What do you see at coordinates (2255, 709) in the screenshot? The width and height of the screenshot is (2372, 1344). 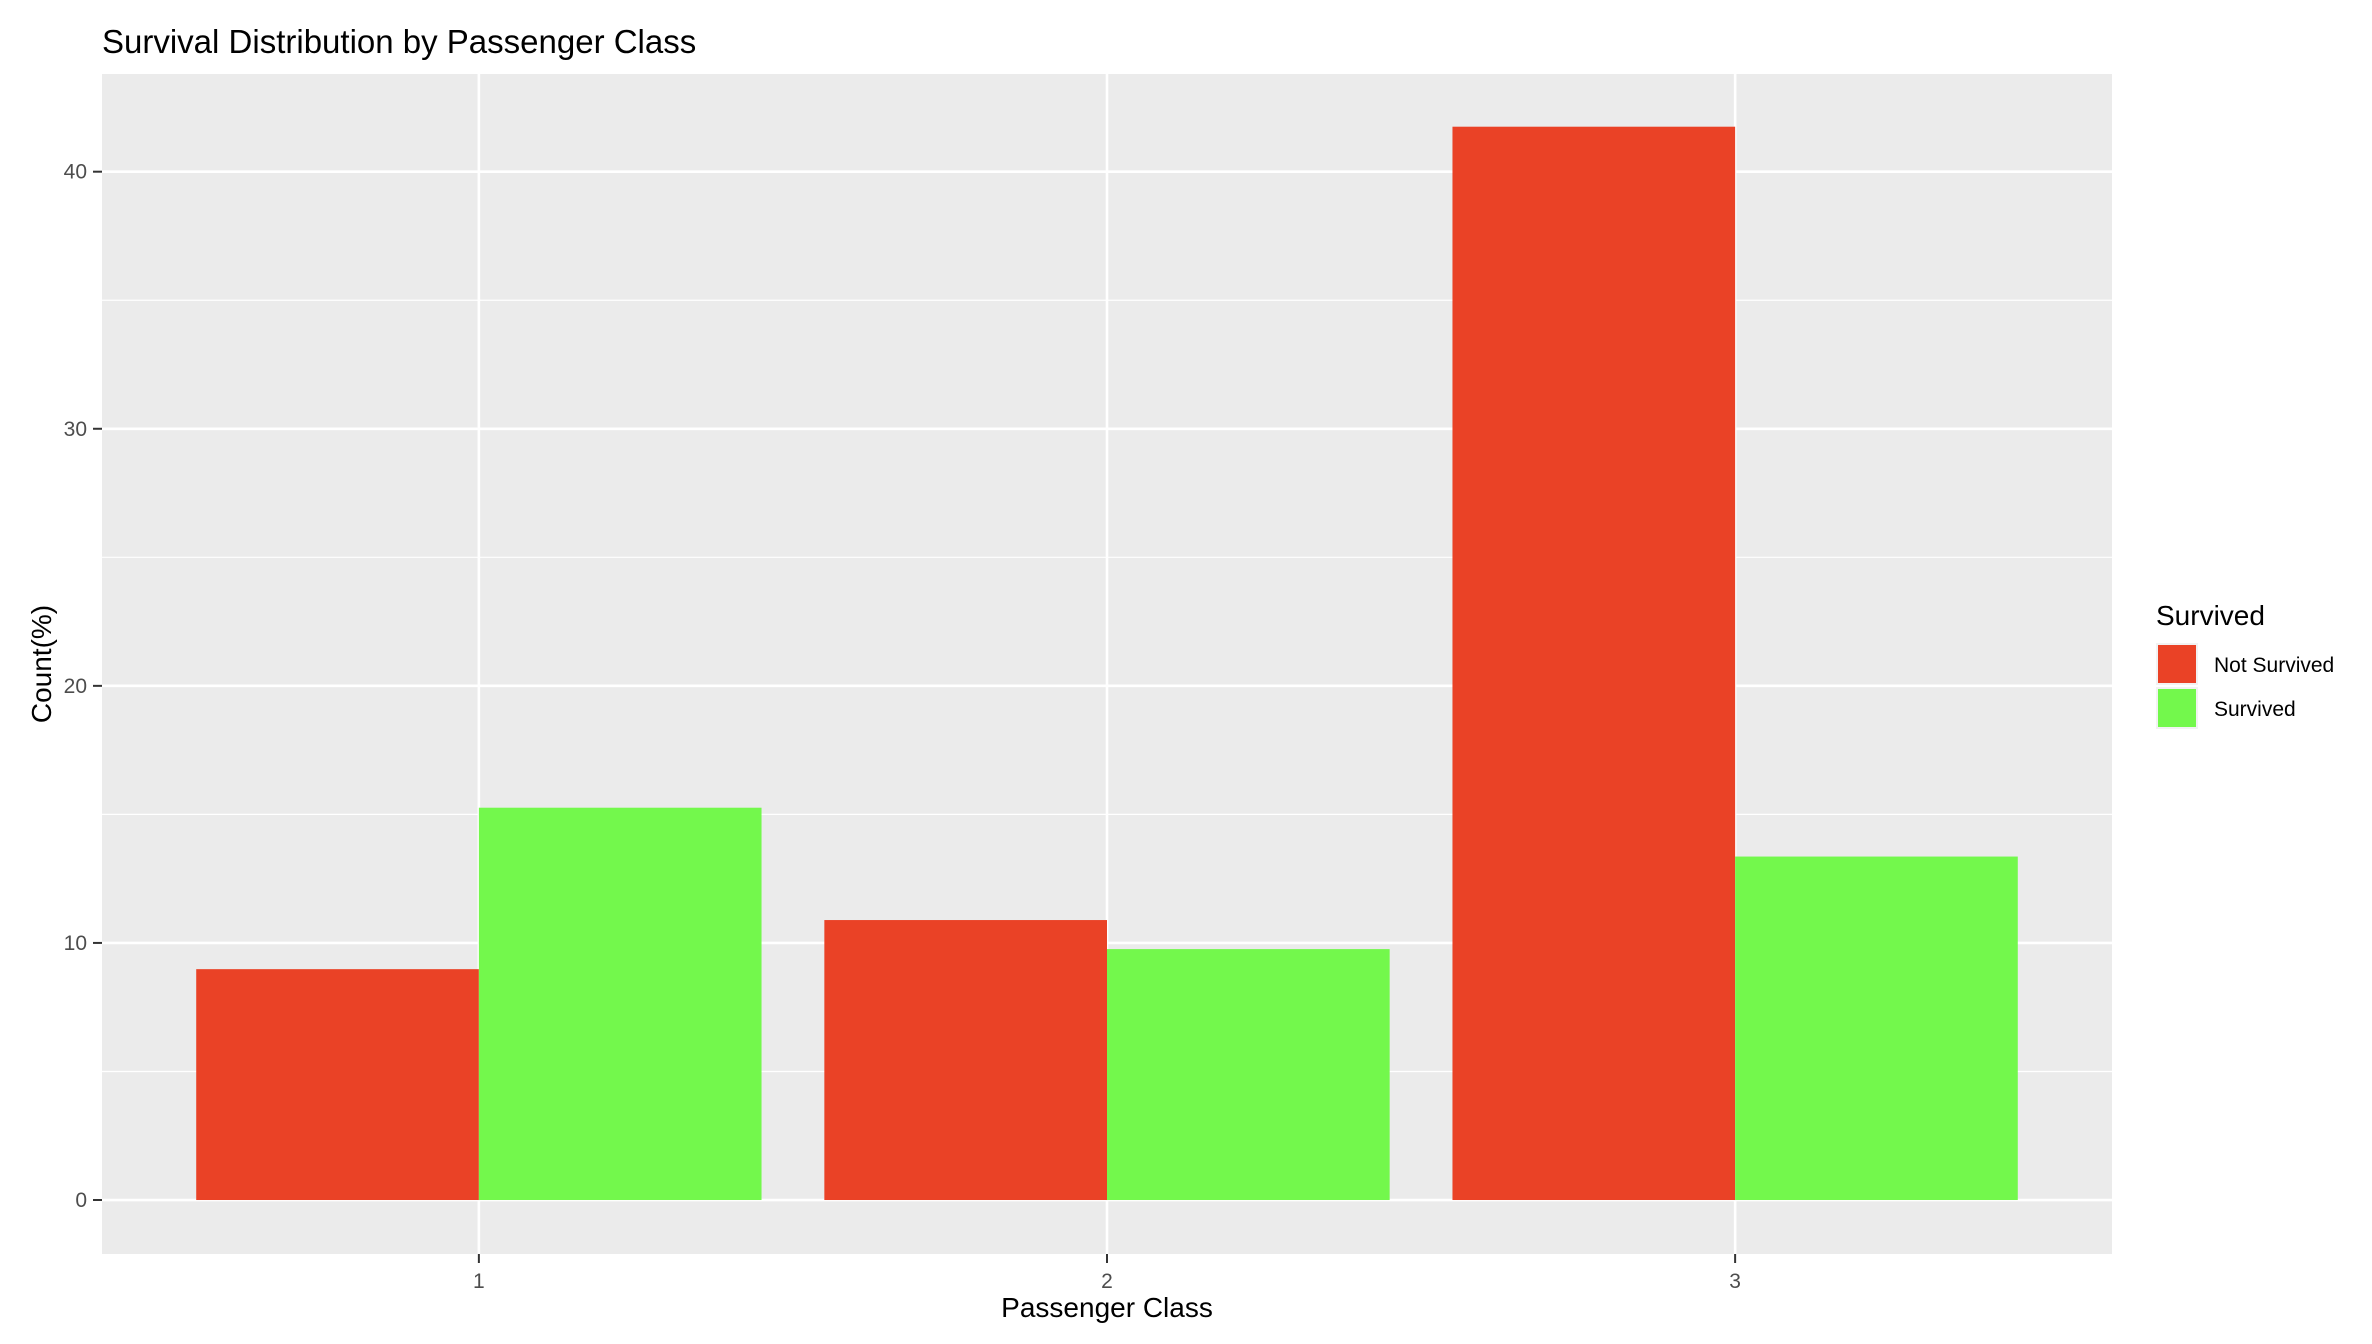 I see `legend-label: Survived` at bounding box center [2255, 709].